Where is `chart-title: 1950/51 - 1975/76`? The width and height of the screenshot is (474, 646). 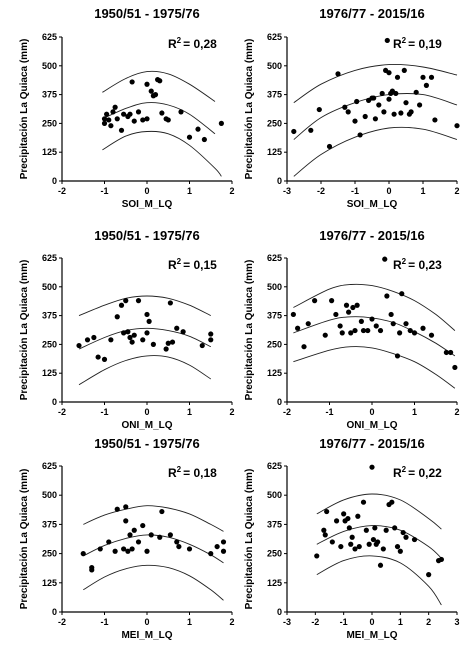
chart-title: 1950/51 - 1975/76 is located at coordinates (147, 13).